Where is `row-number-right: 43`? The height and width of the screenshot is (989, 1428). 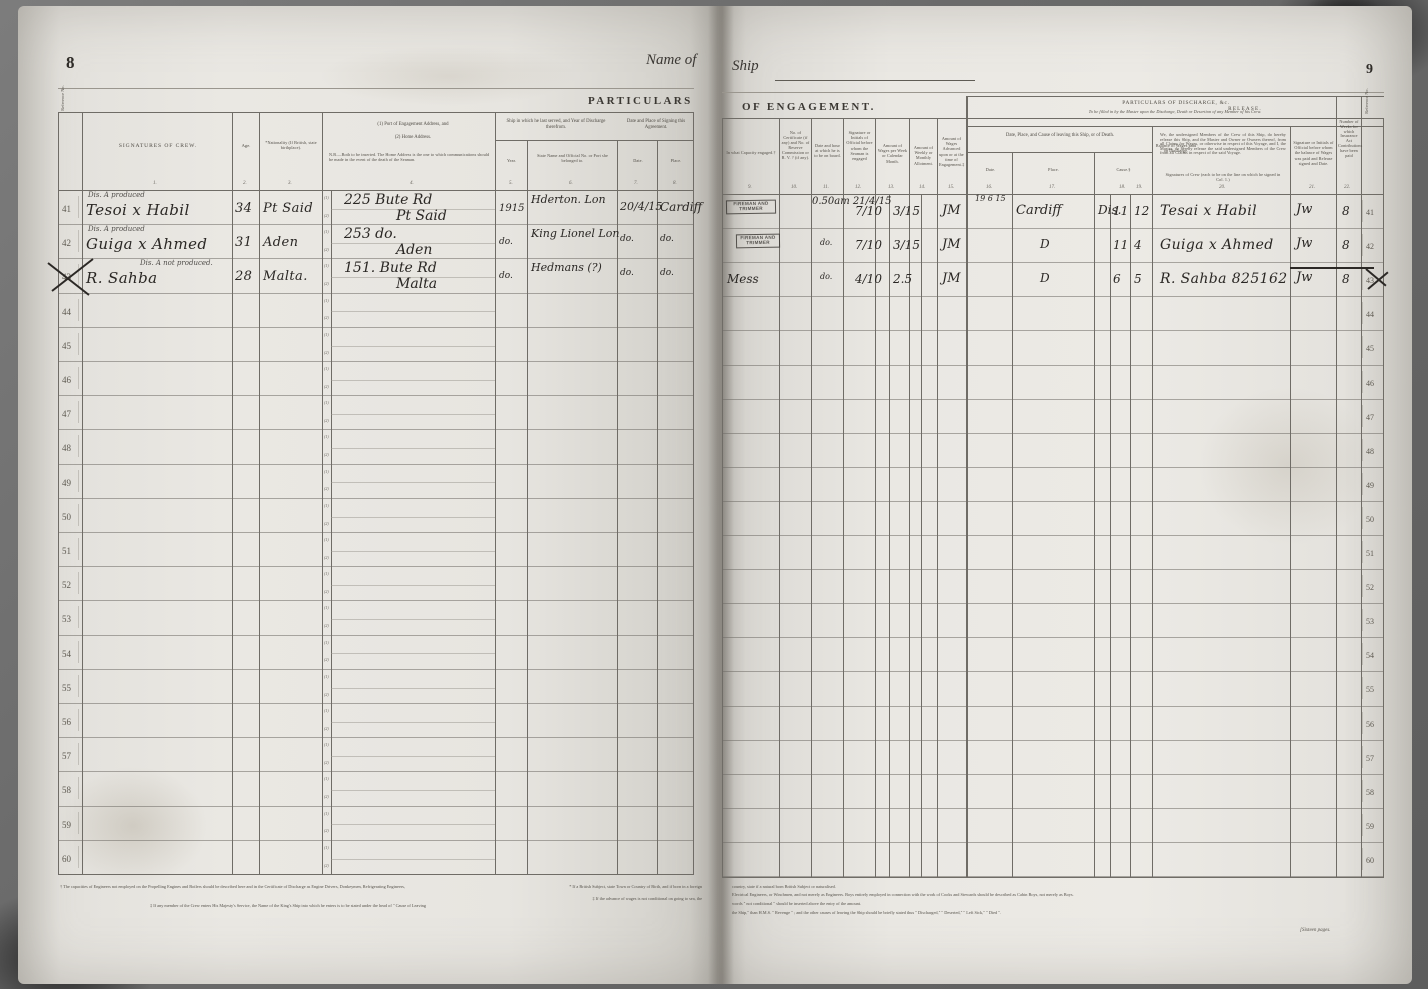
row-number-right: 43 is located at coordinates (1370, 281).